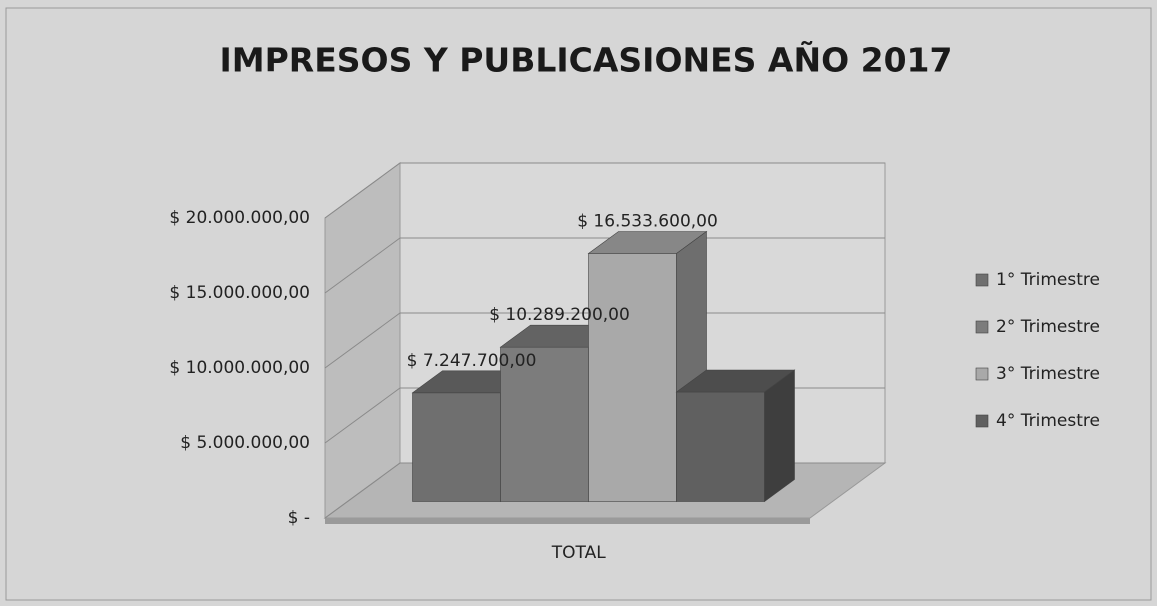  Describe the element at coordinates (647, 221) in the screenshot. I see `data-label: $ 16.533.600,00` at that location.